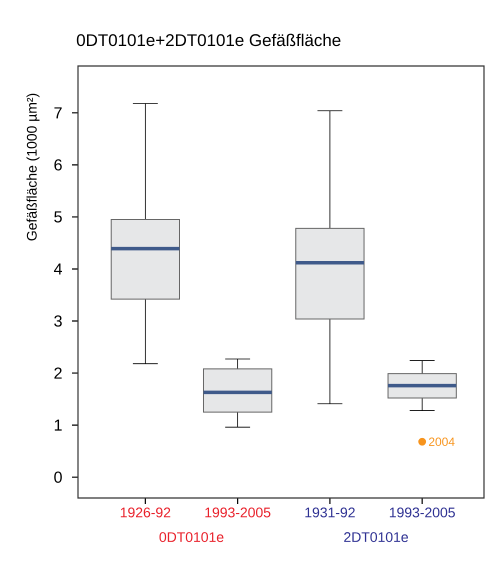 This screenshot has height=561, width=485. What do you see at coordinates (58, 373) in the screenshot?
I see `y-tick-label: 2` at bounding box center [58, 373].